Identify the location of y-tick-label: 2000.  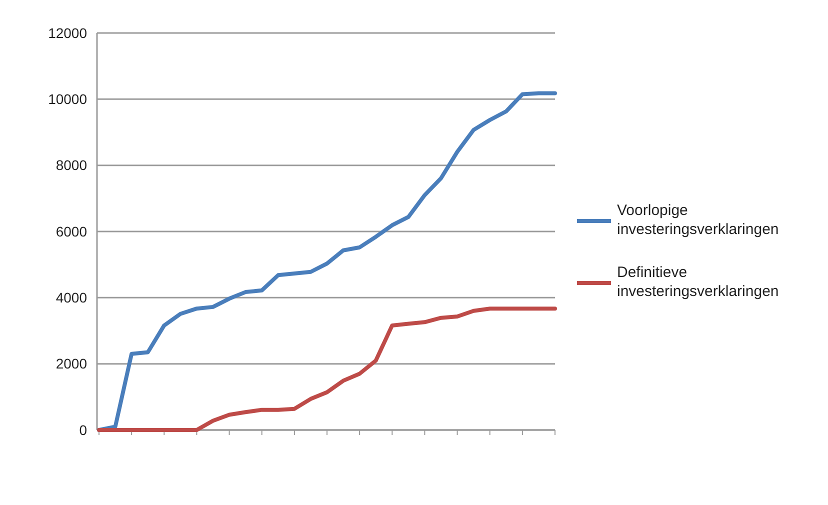
(72, 364).